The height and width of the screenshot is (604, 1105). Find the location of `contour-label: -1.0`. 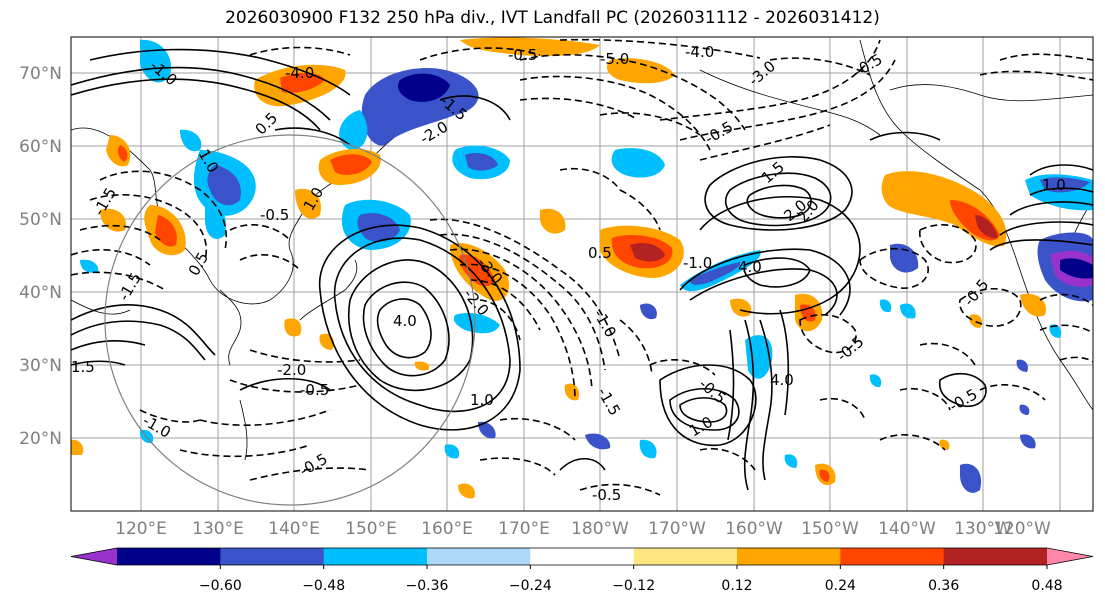

contour-label: -1.0 is located at coordinates (697, 263).